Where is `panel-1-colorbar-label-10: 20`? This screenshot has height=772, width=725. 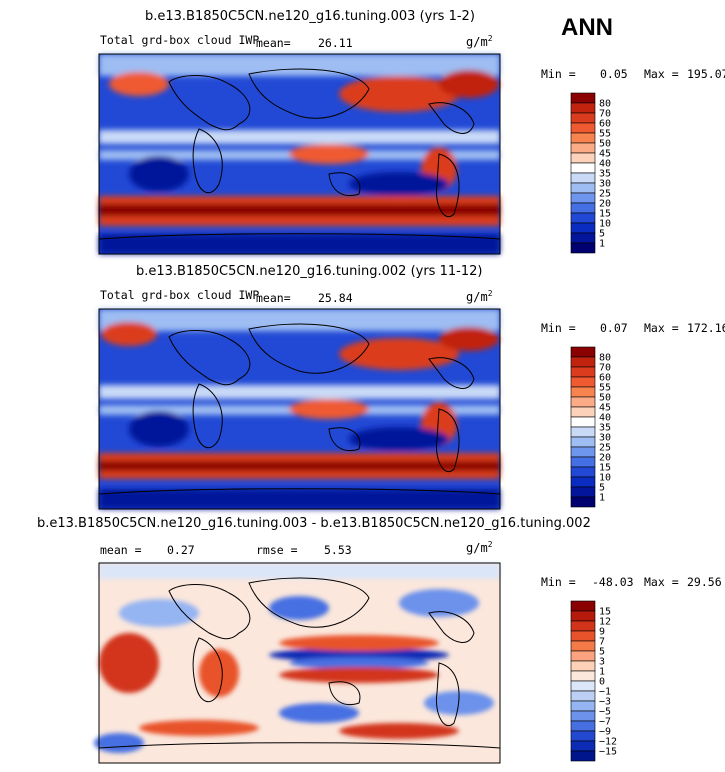
panel-1-colorbar-label-10: 20 is located at coordinates (605, 204).